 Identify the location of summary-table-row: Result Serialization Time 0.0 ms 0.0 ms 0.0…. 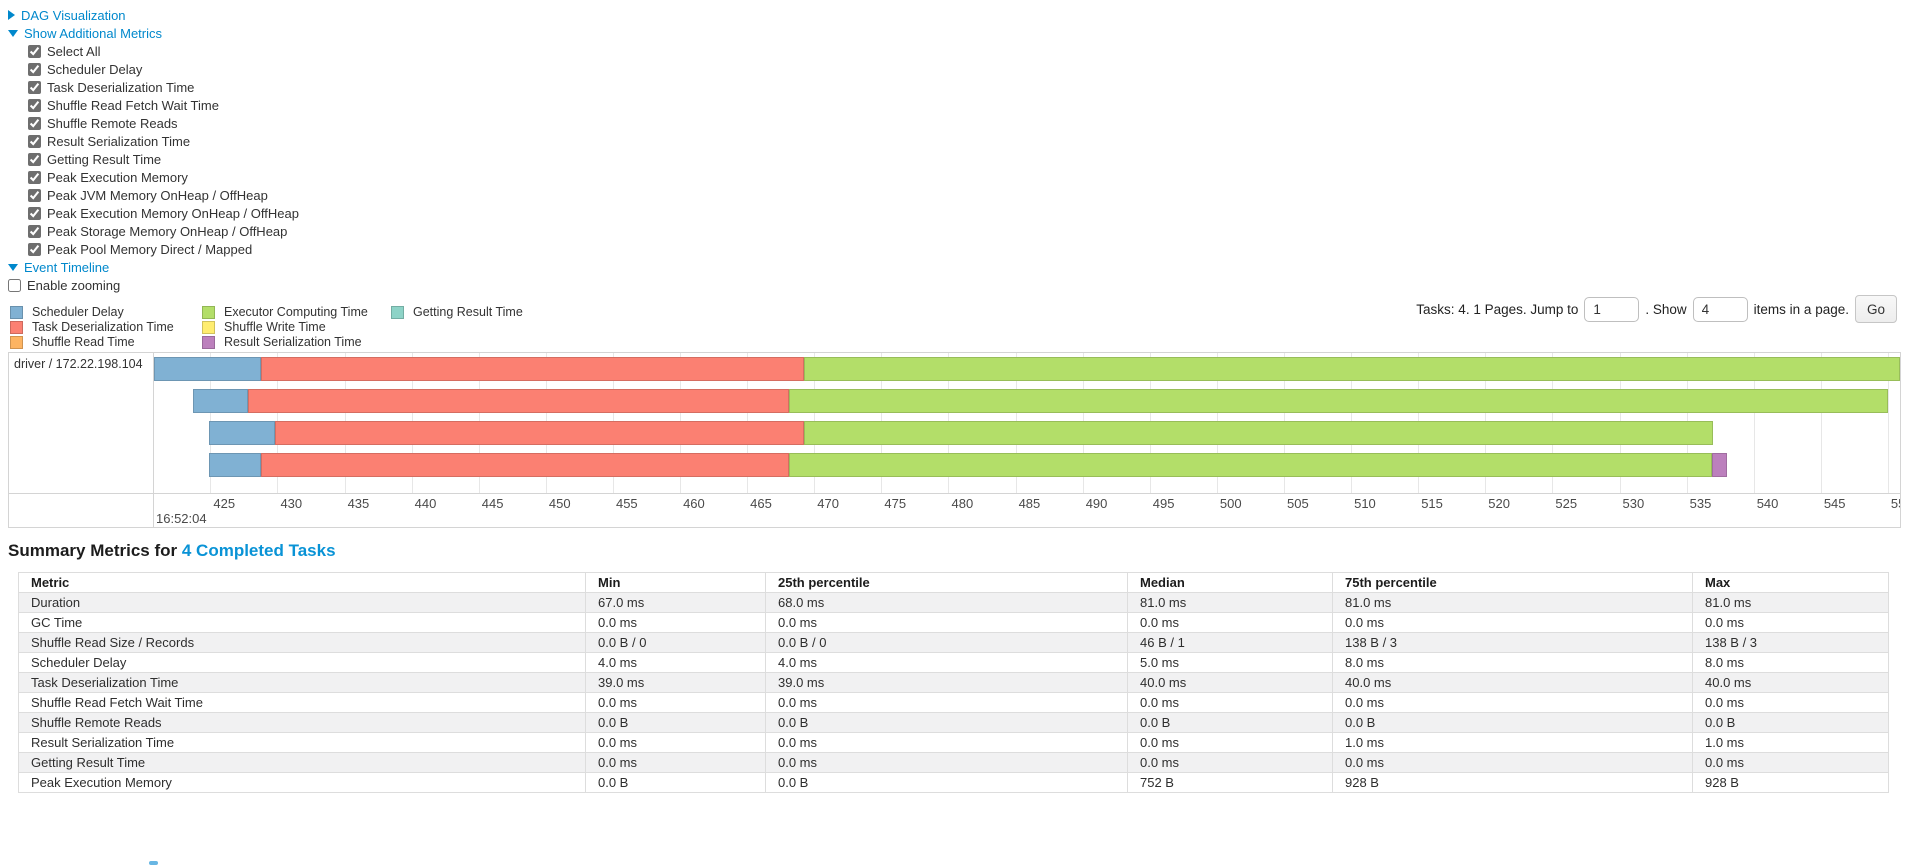
(953, 742).